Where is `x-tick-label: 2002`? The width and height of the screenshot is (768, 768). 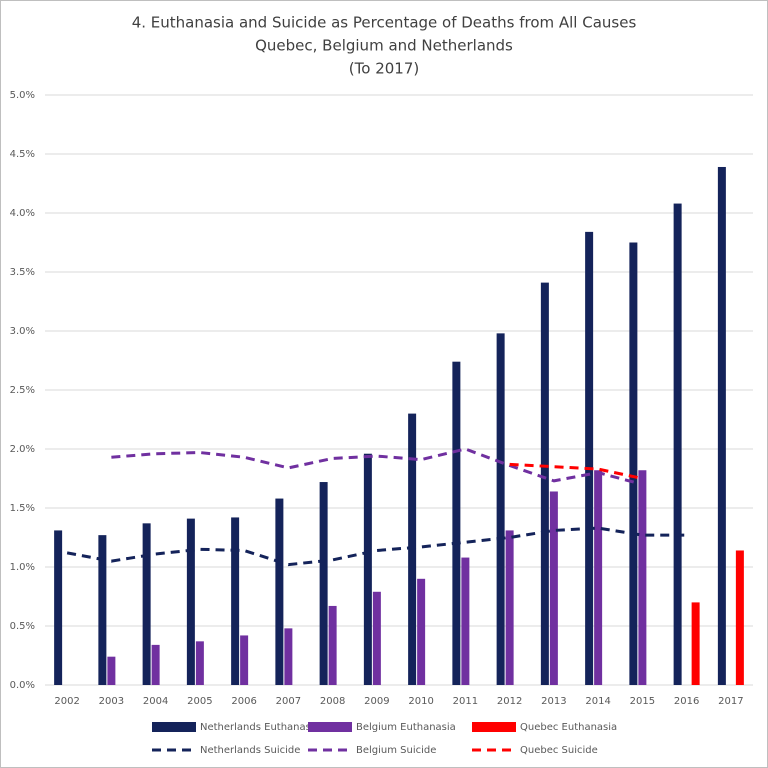
x-tick-label: 2002 is located at coordinates (66, 701).